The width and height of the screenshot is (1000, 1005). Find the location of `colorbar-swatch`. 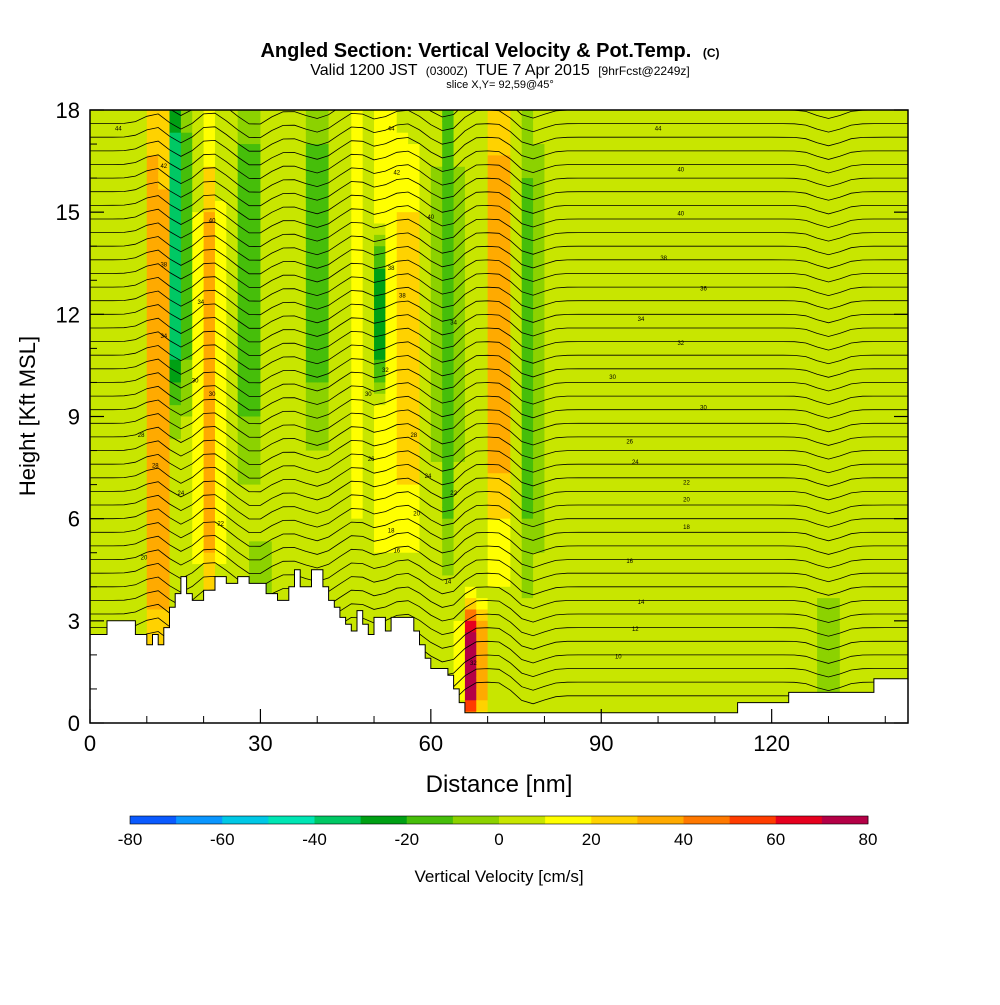

colorbar-swatch is located at coordinates (568, 820).